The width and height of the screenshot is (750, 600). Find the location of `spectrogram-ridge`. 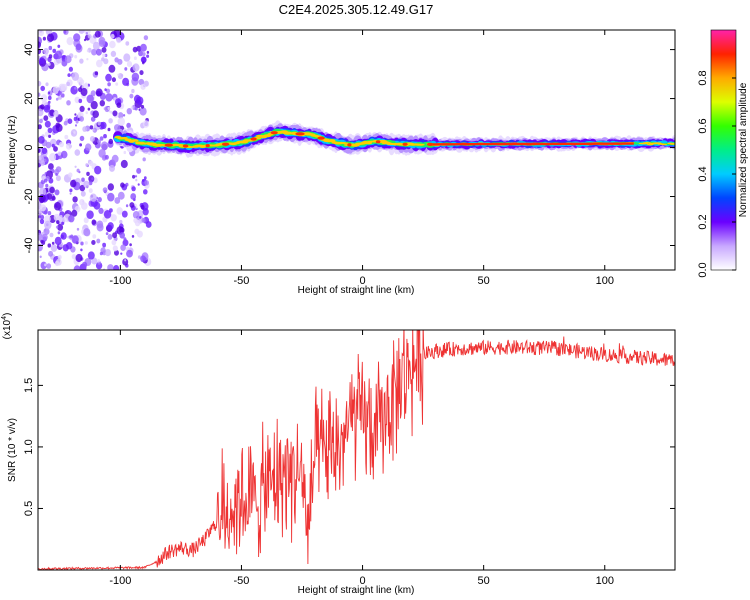

spectrogram-ridge is located at coordinates (394, 139).